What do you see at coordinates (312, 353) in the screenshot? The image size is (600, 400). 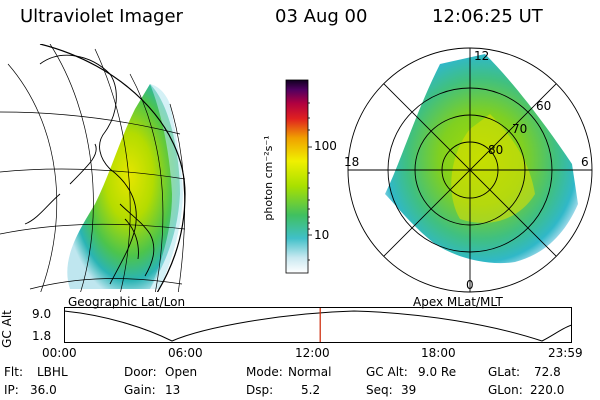 I see `orbit-xtick-1200: 12:00` at bounding box center [312, 353].